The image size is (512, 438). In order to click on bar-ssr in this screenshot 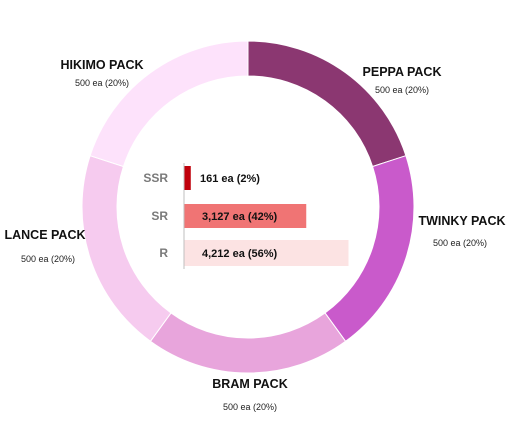, I will do `click(187, 178)`.